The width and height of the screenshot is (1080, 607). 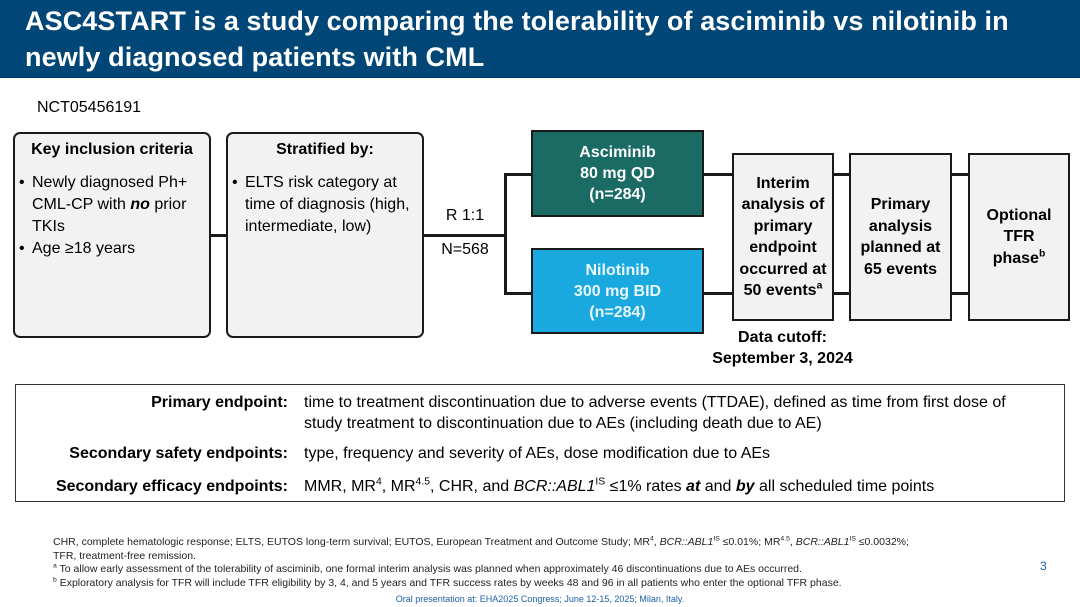 What do you see at coordinates (617, 291) in the screenshot?
I see `nilotinib-arm: Nilotinib 300 mg BID (n=284)` at bounding box center [617, 291].